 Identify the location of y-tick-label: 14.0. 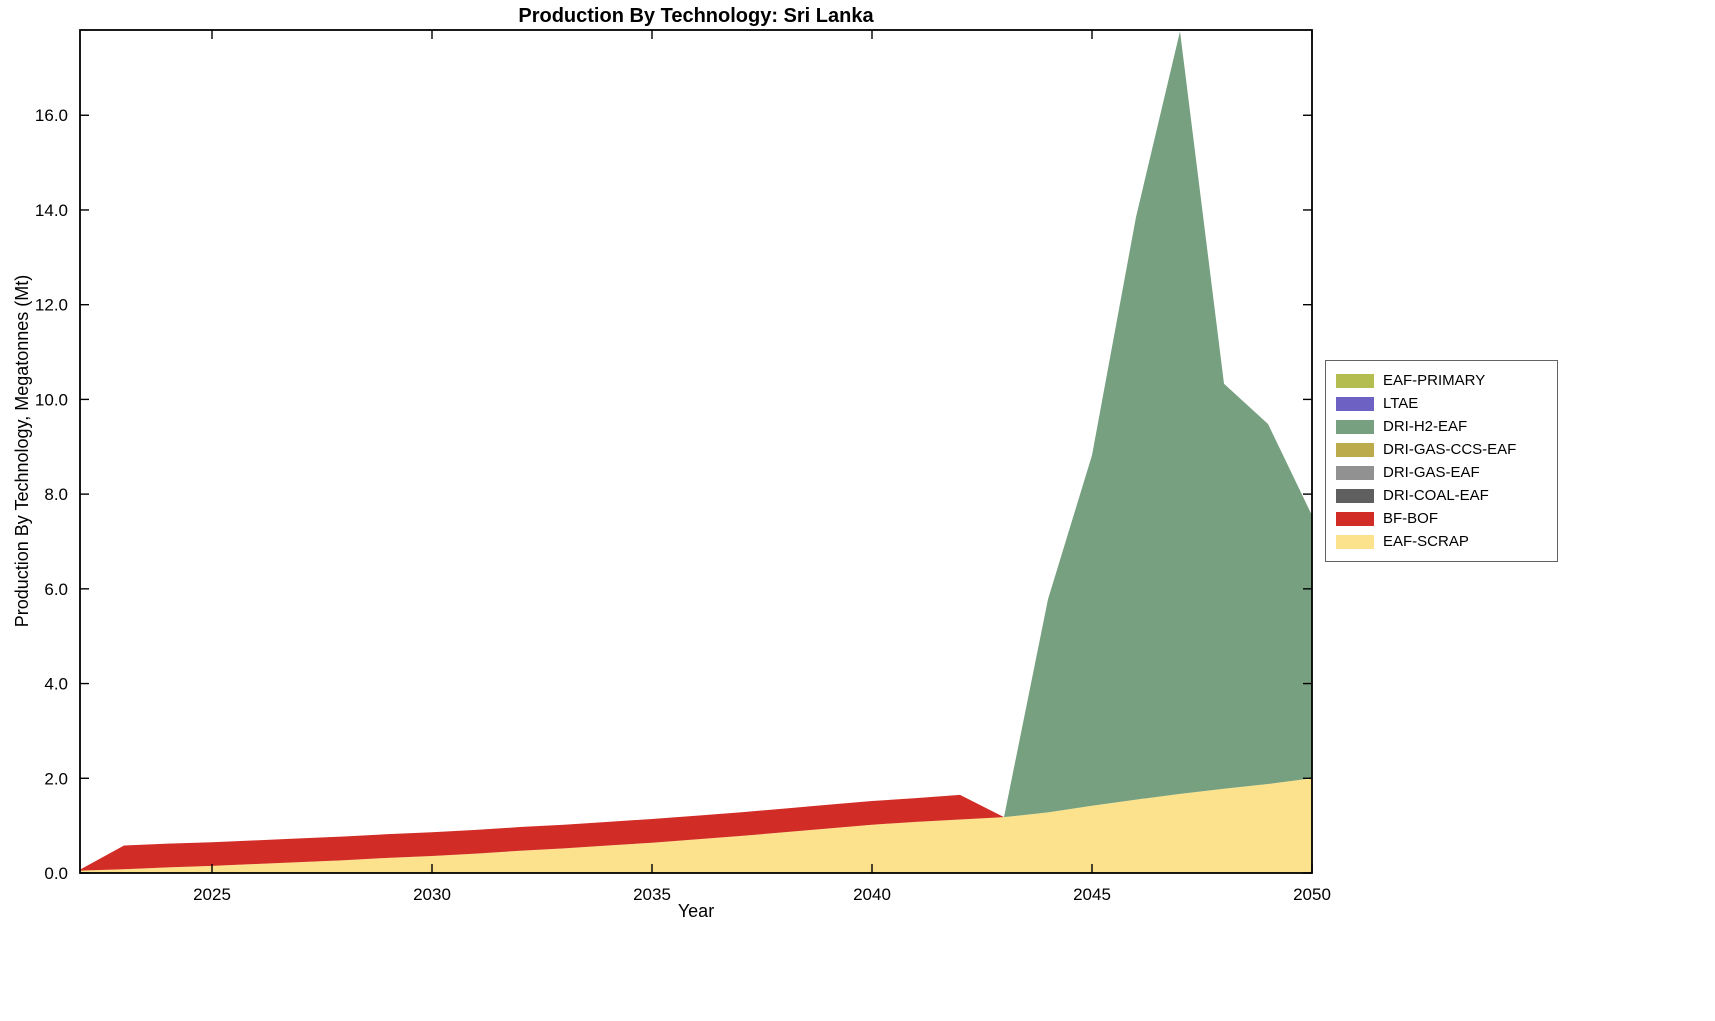
(51, 210).